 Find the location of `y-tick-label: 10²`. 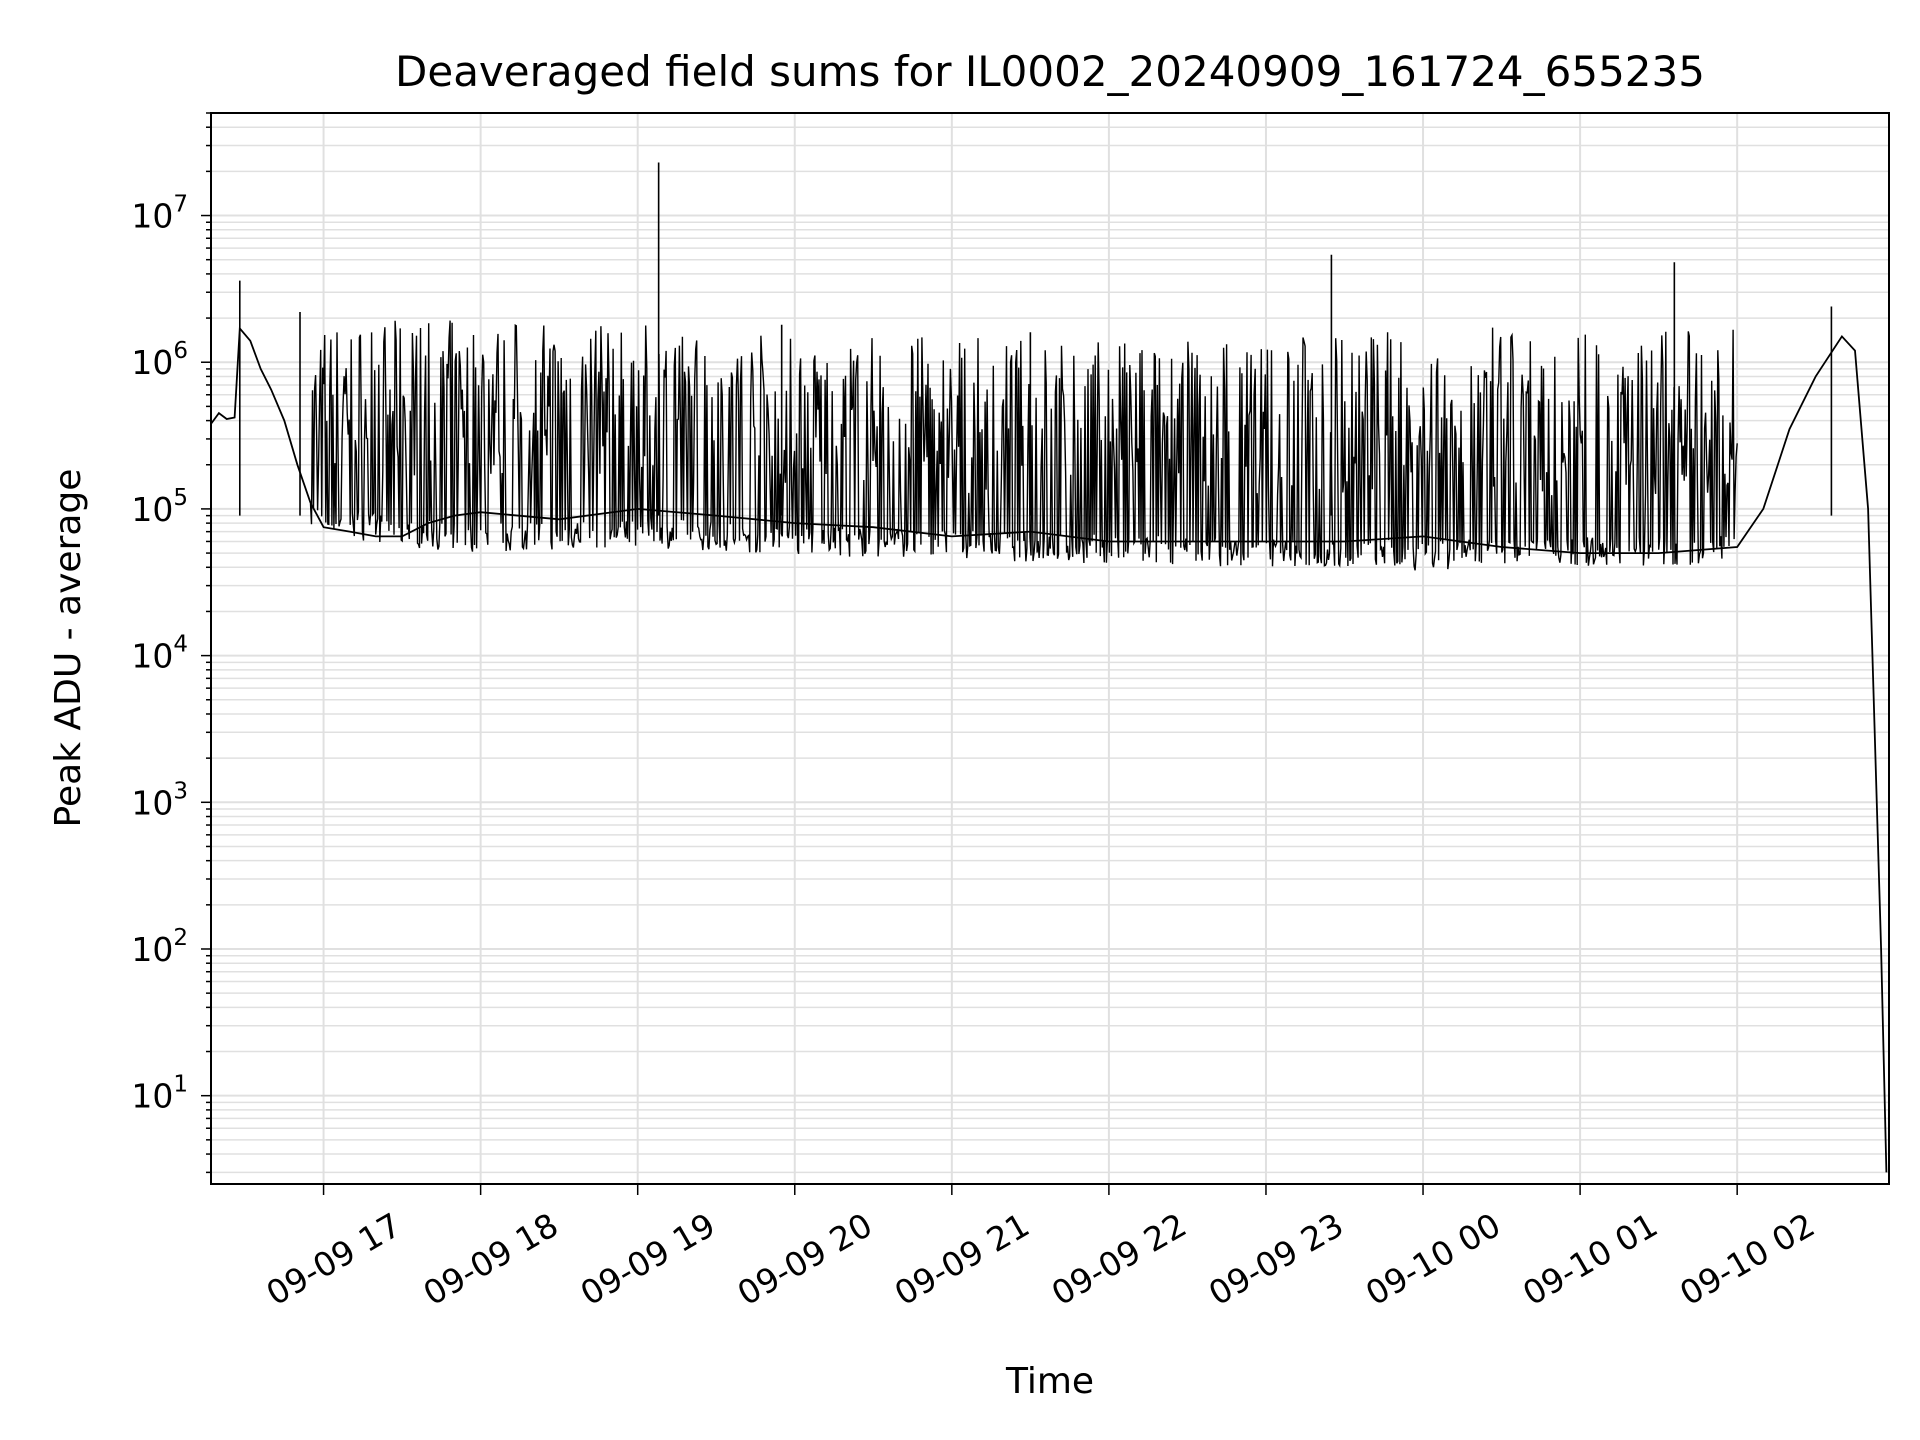

y-tick-label: 10² is located at coordinates (159, 947).